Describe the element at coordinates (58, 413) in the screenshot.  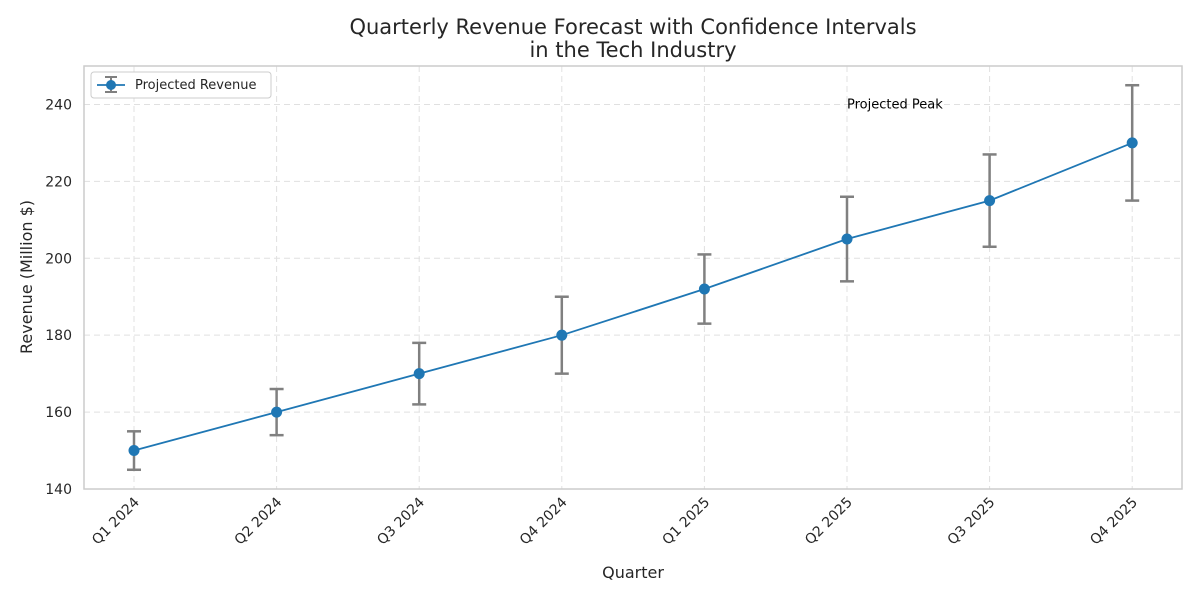
I see `y-tick-label: 160` at that location.